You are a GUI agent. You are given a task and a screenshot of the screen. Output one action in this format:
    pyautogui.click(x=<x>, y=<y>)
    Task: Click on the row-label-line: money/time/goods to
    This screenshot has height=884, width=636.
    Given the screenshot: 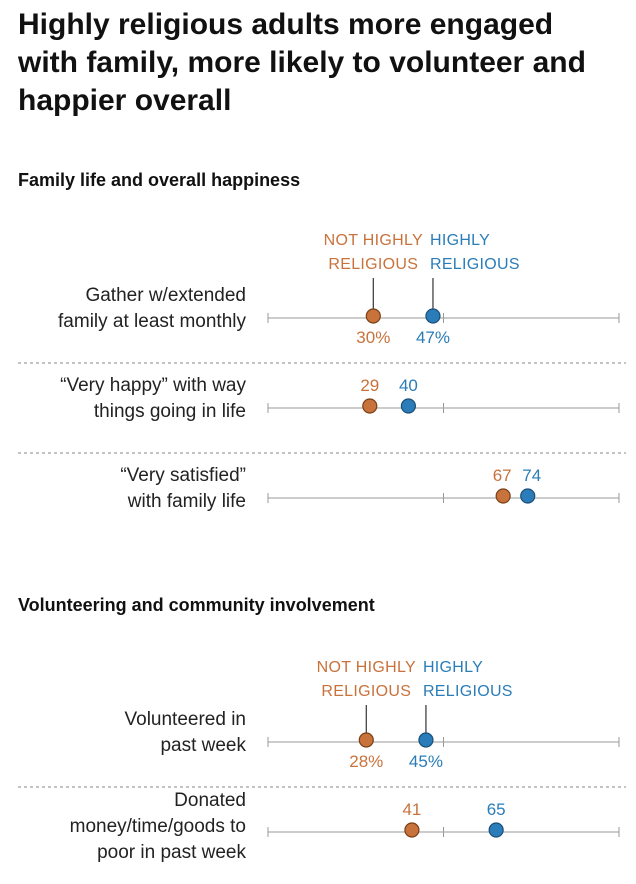 What is the action you would take?
    pyautogui.click(x=158, y=826)
    